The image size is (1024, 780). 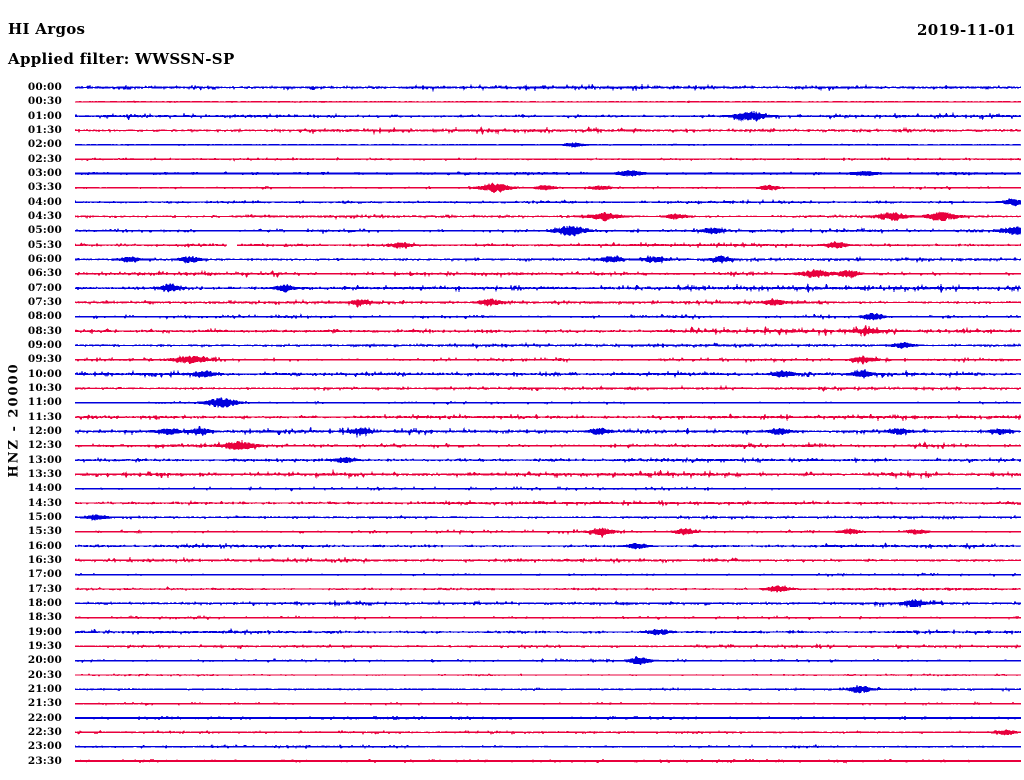 I want to click on trace-time-label: 22:30, so click(x=44, y=731).